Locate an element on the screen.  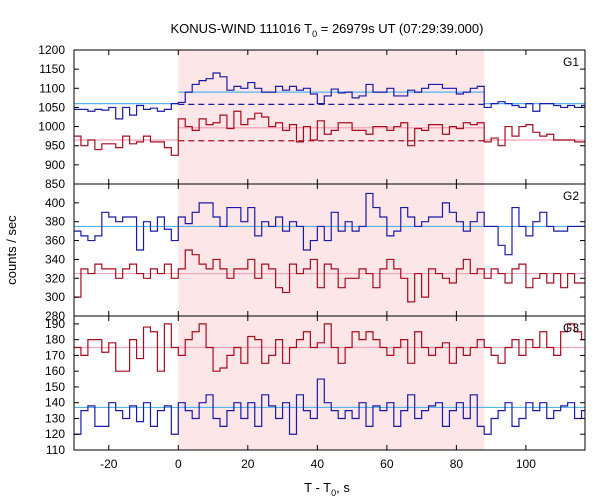
y-tick-label: 1150 is located at coordinates (52, 69).